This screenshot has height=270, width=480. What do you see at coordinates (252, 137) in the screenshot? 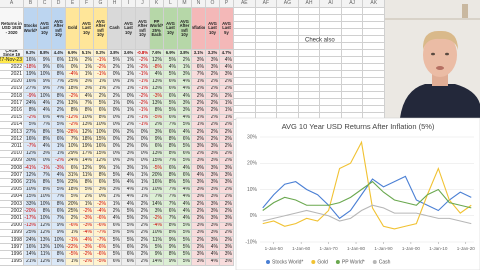
I see `y-tick-label: 30%` at bounding box center [252, 137].